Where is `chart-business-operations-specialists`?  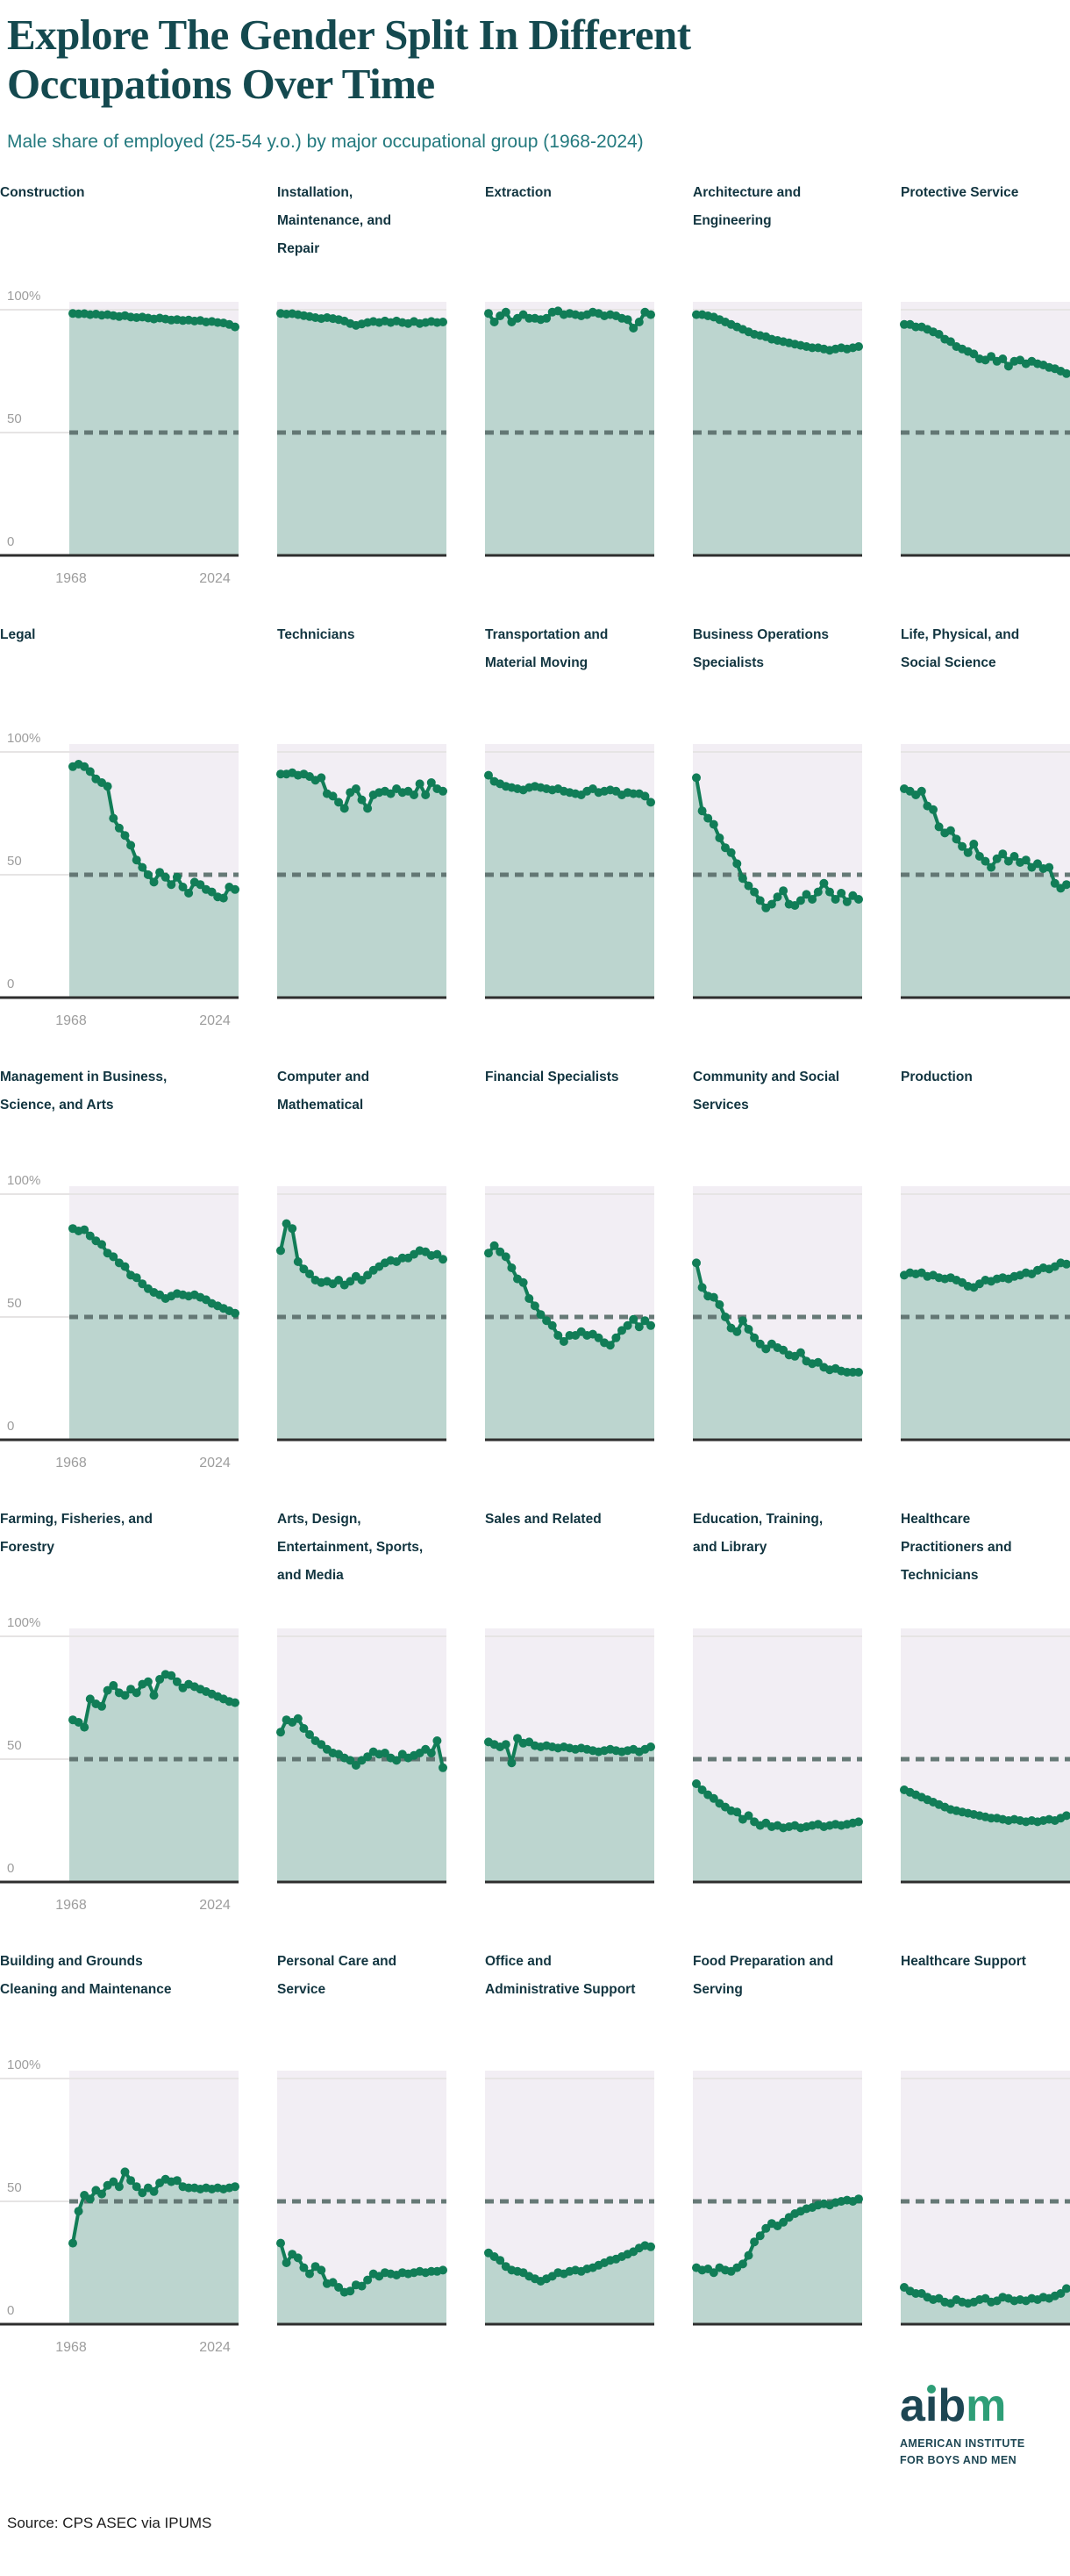 chart-business-operations-specialists is located at coordinates (777, 874).